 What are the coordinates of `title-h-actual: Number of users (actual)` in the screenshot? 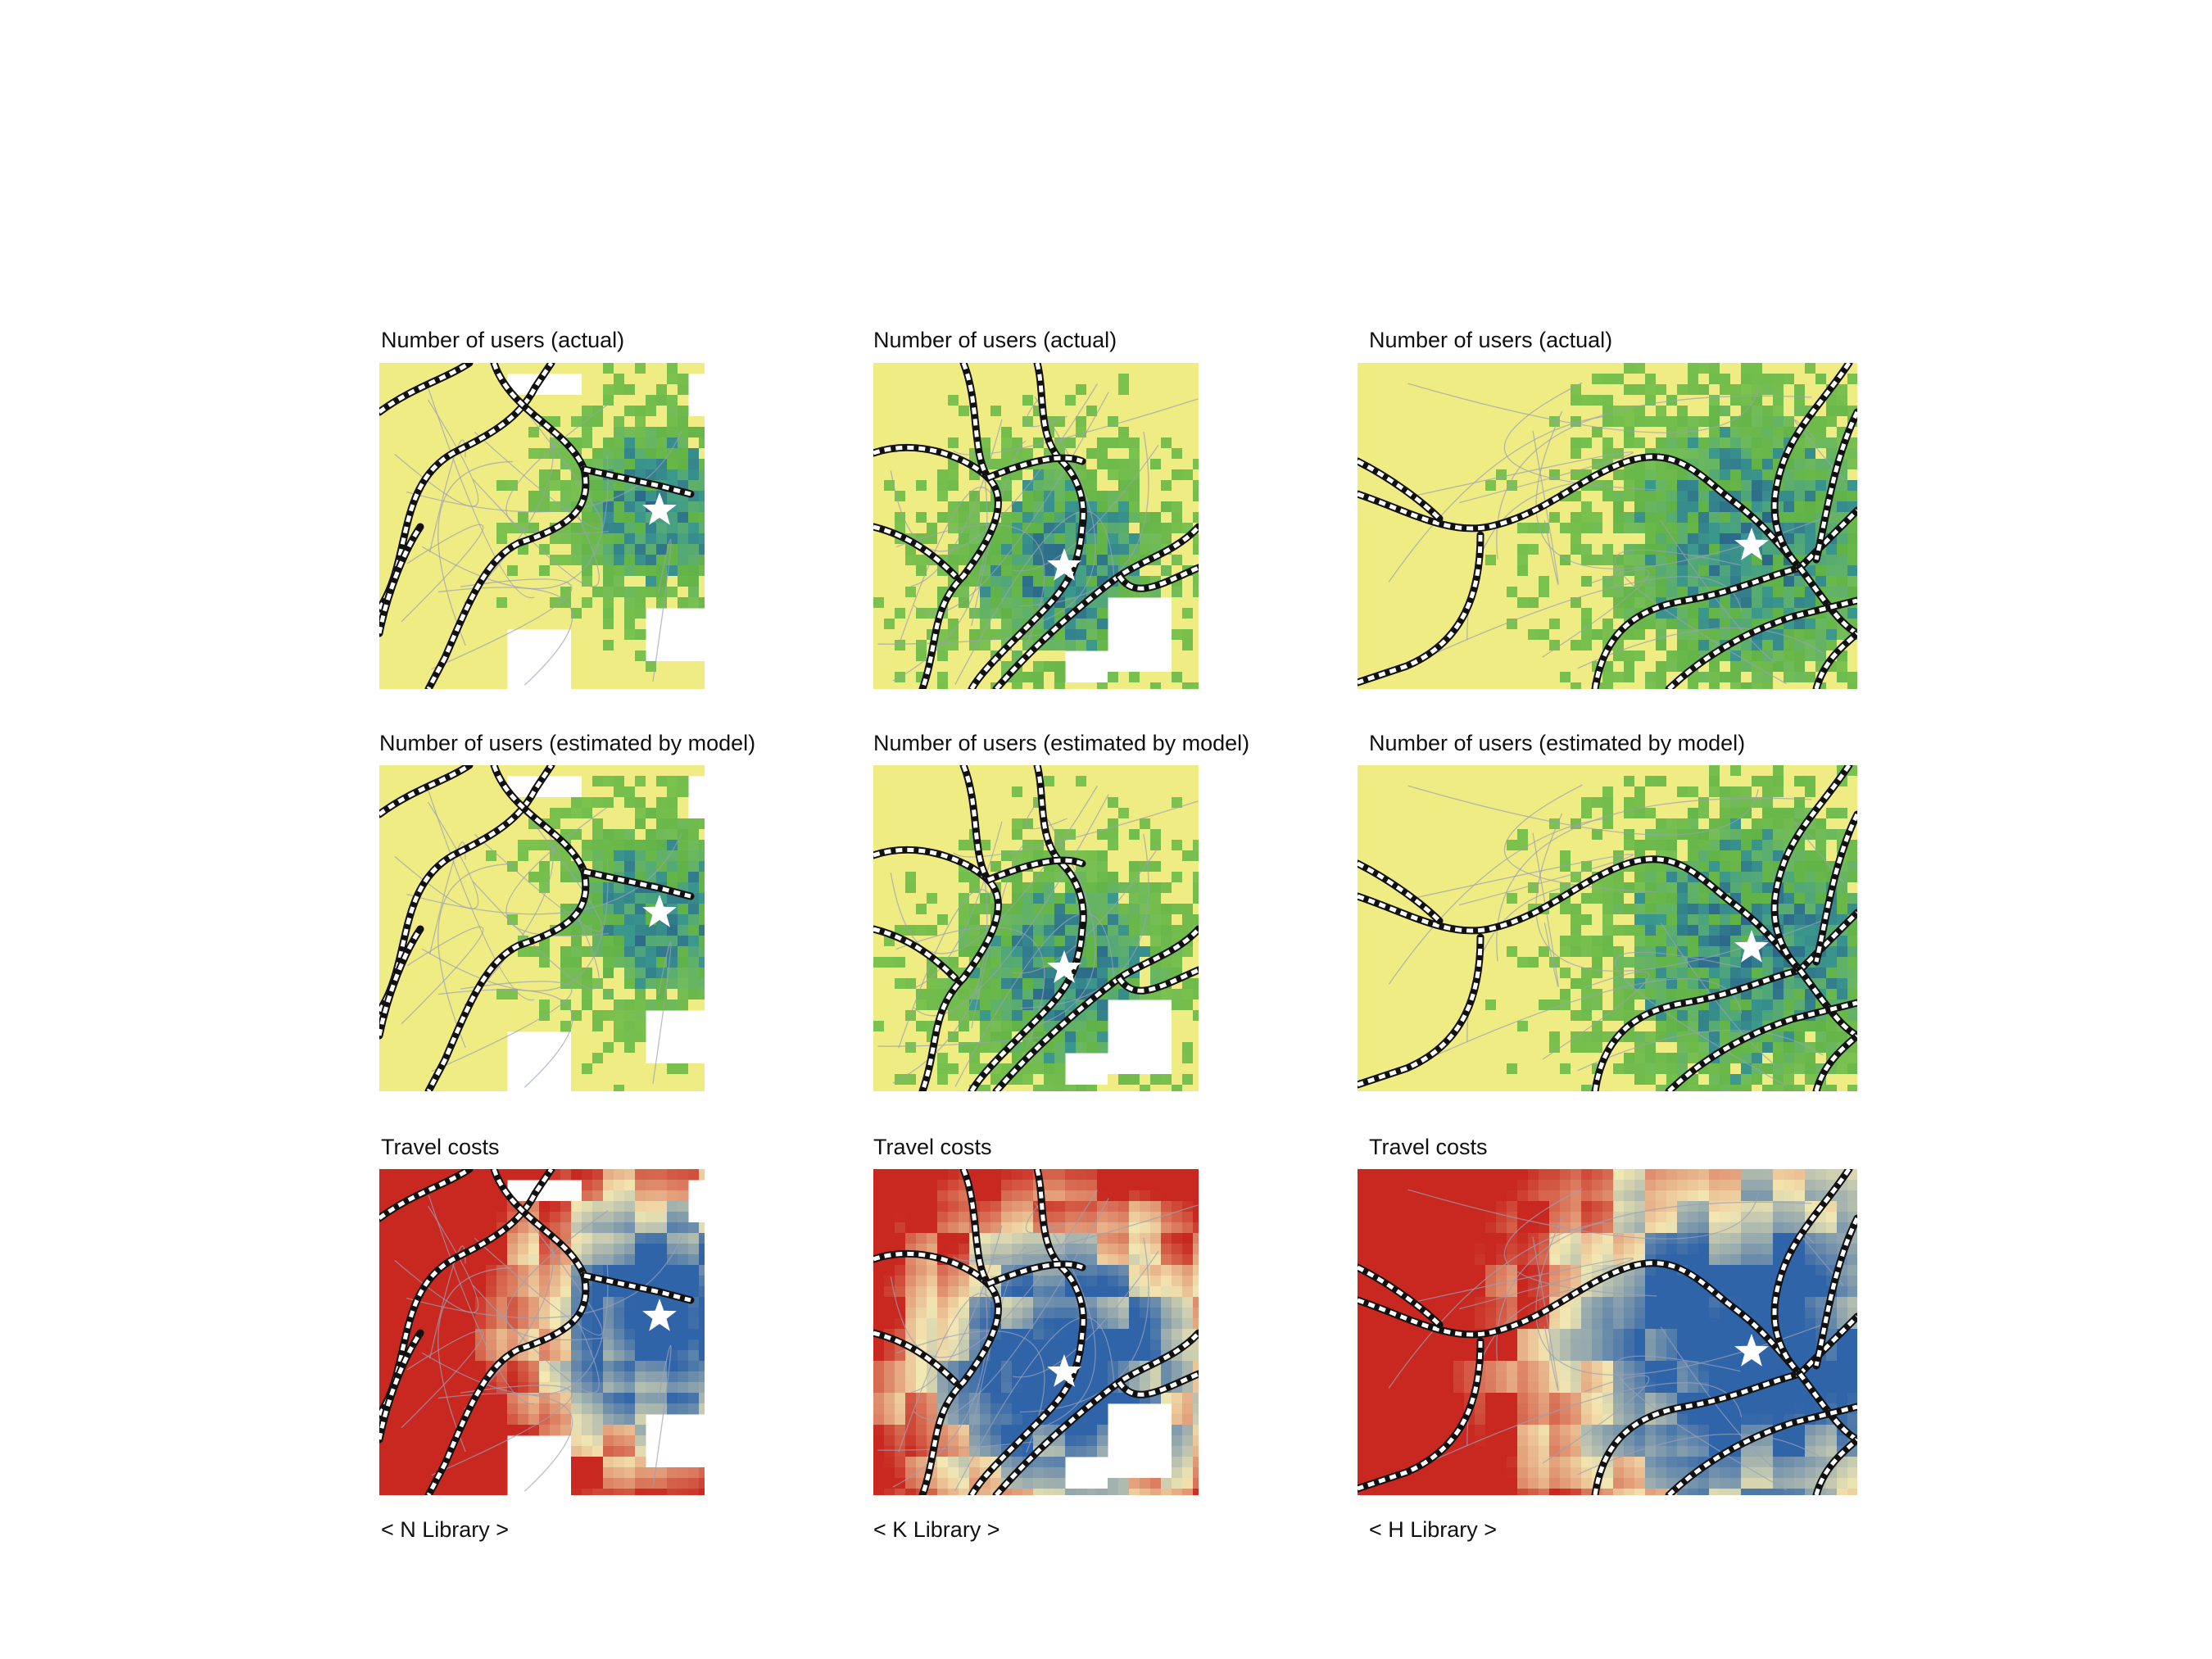 It's located at (1491, 340).